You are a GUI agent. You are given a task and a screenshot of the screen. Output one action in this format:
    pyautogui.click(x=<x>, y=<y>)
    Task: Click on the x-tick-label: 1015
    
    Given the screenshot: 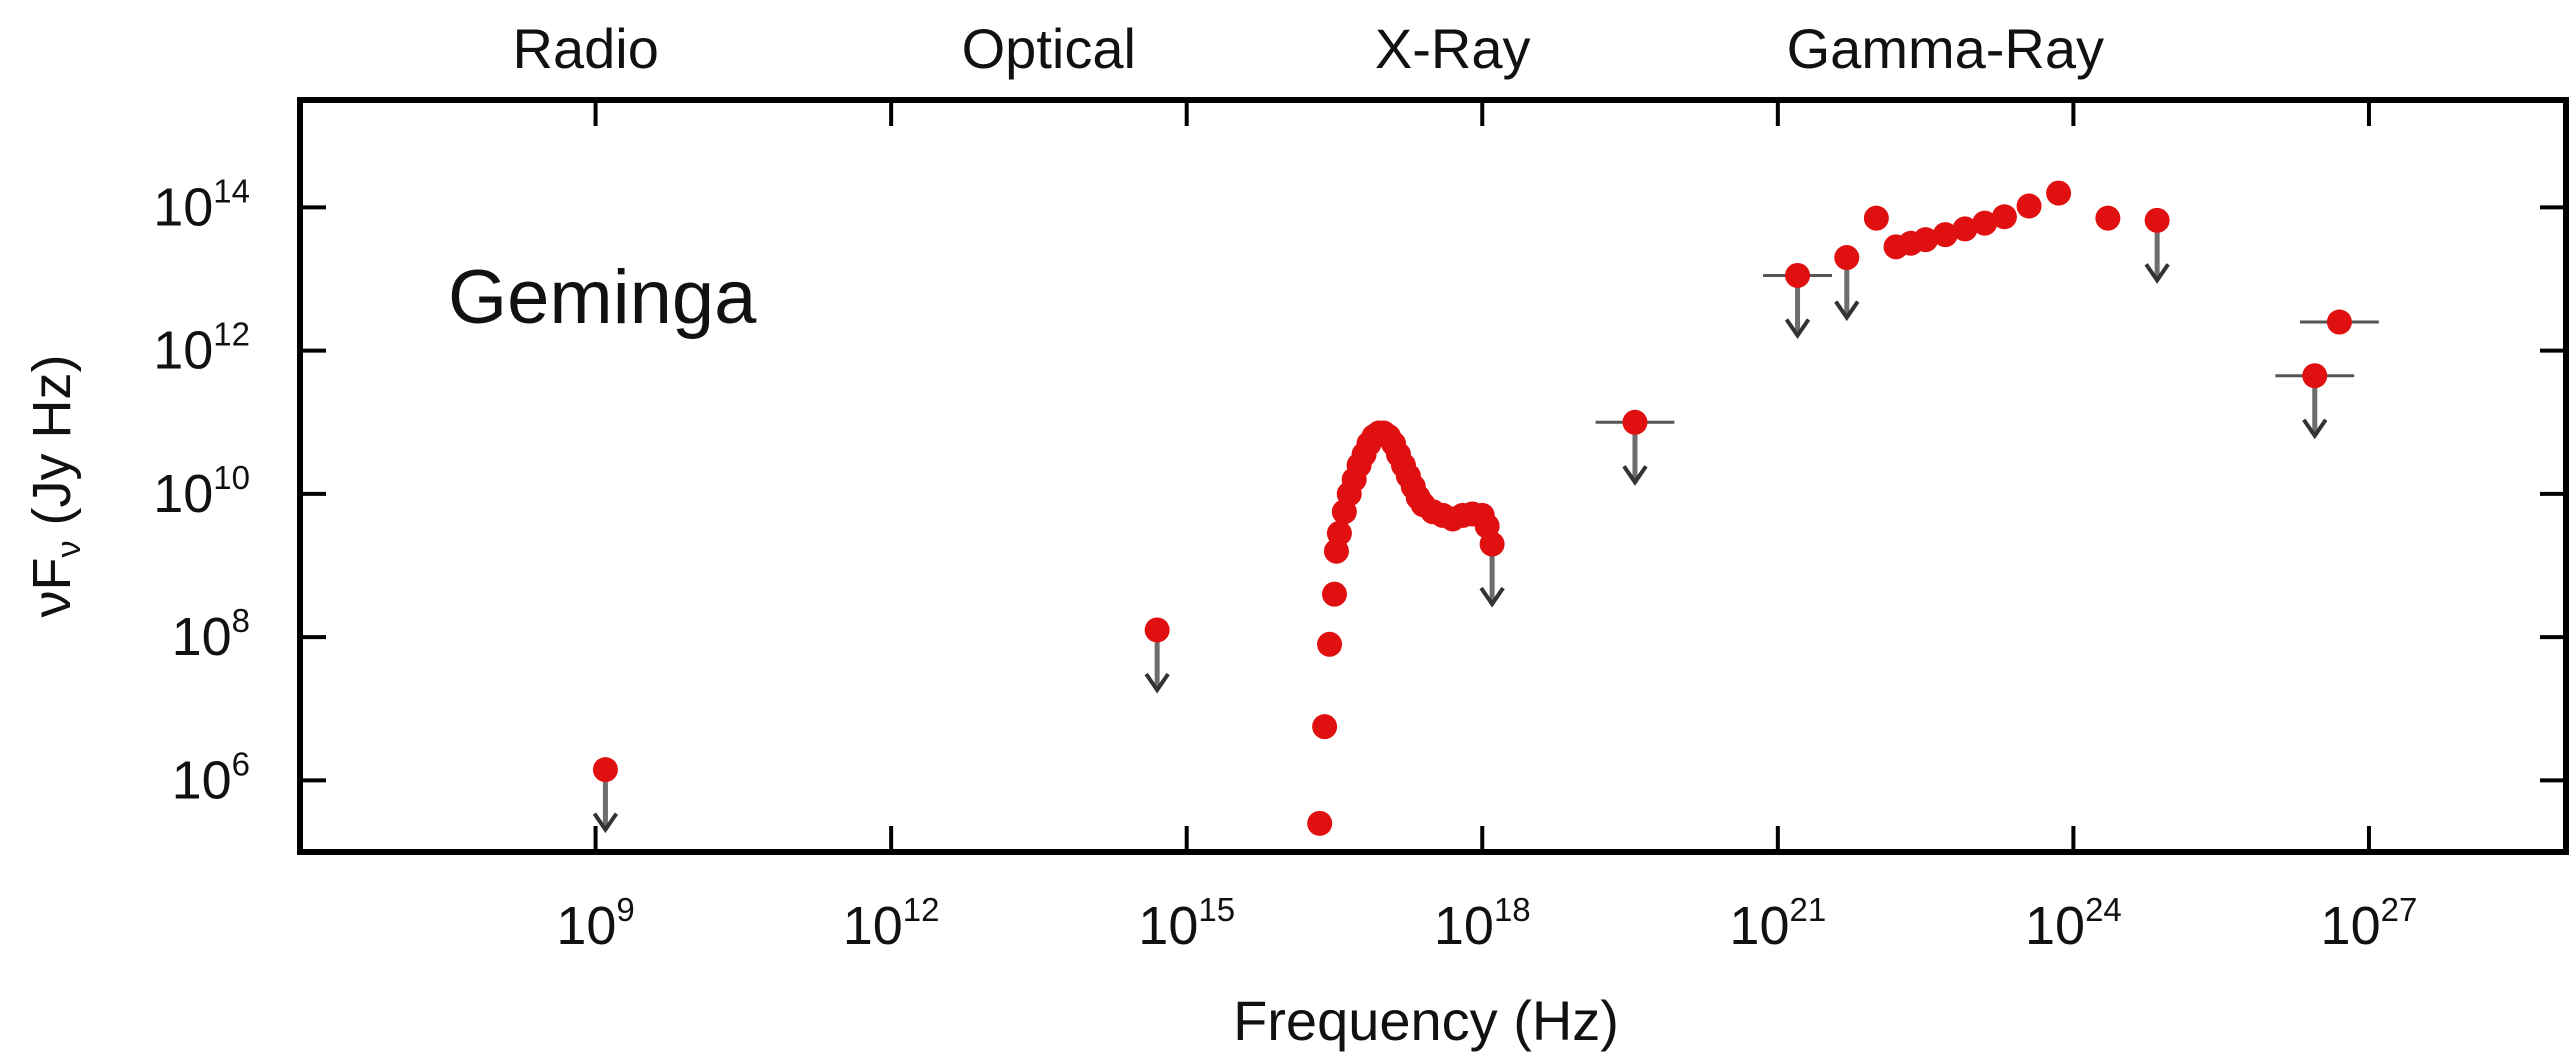 What is the action you would take?
    pyautogui.click(x=1186, y=923)
    